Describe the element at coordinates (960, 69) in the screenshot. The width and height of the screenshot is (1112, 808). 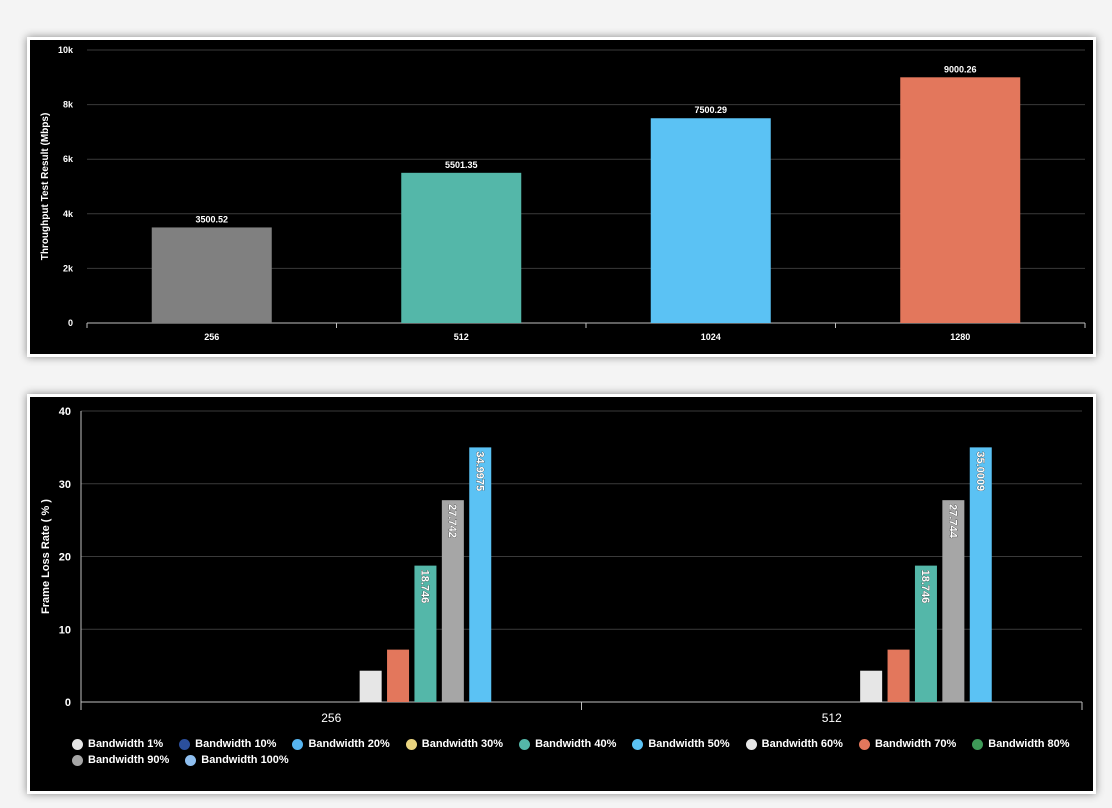
I see `data-label: 9000.26` at that location.